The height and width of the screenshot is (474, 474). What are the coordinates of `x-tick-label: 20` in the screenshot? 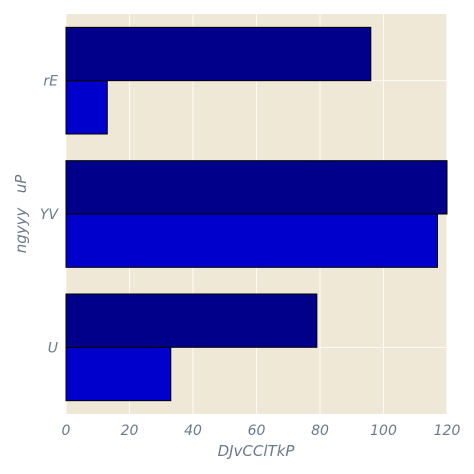 It's located at (130, 431).